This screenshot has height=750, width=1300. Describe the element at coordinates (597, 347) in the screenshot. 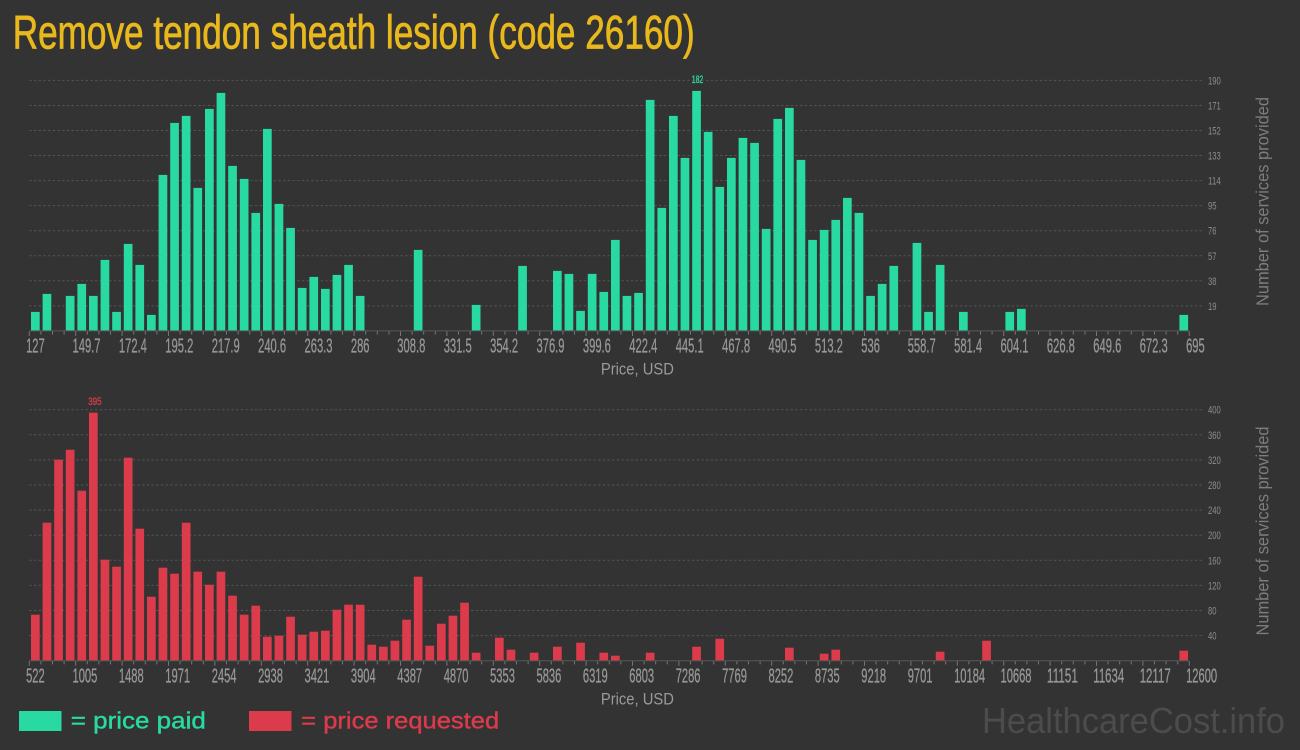

I see `svg-text: 399.6` at that location.